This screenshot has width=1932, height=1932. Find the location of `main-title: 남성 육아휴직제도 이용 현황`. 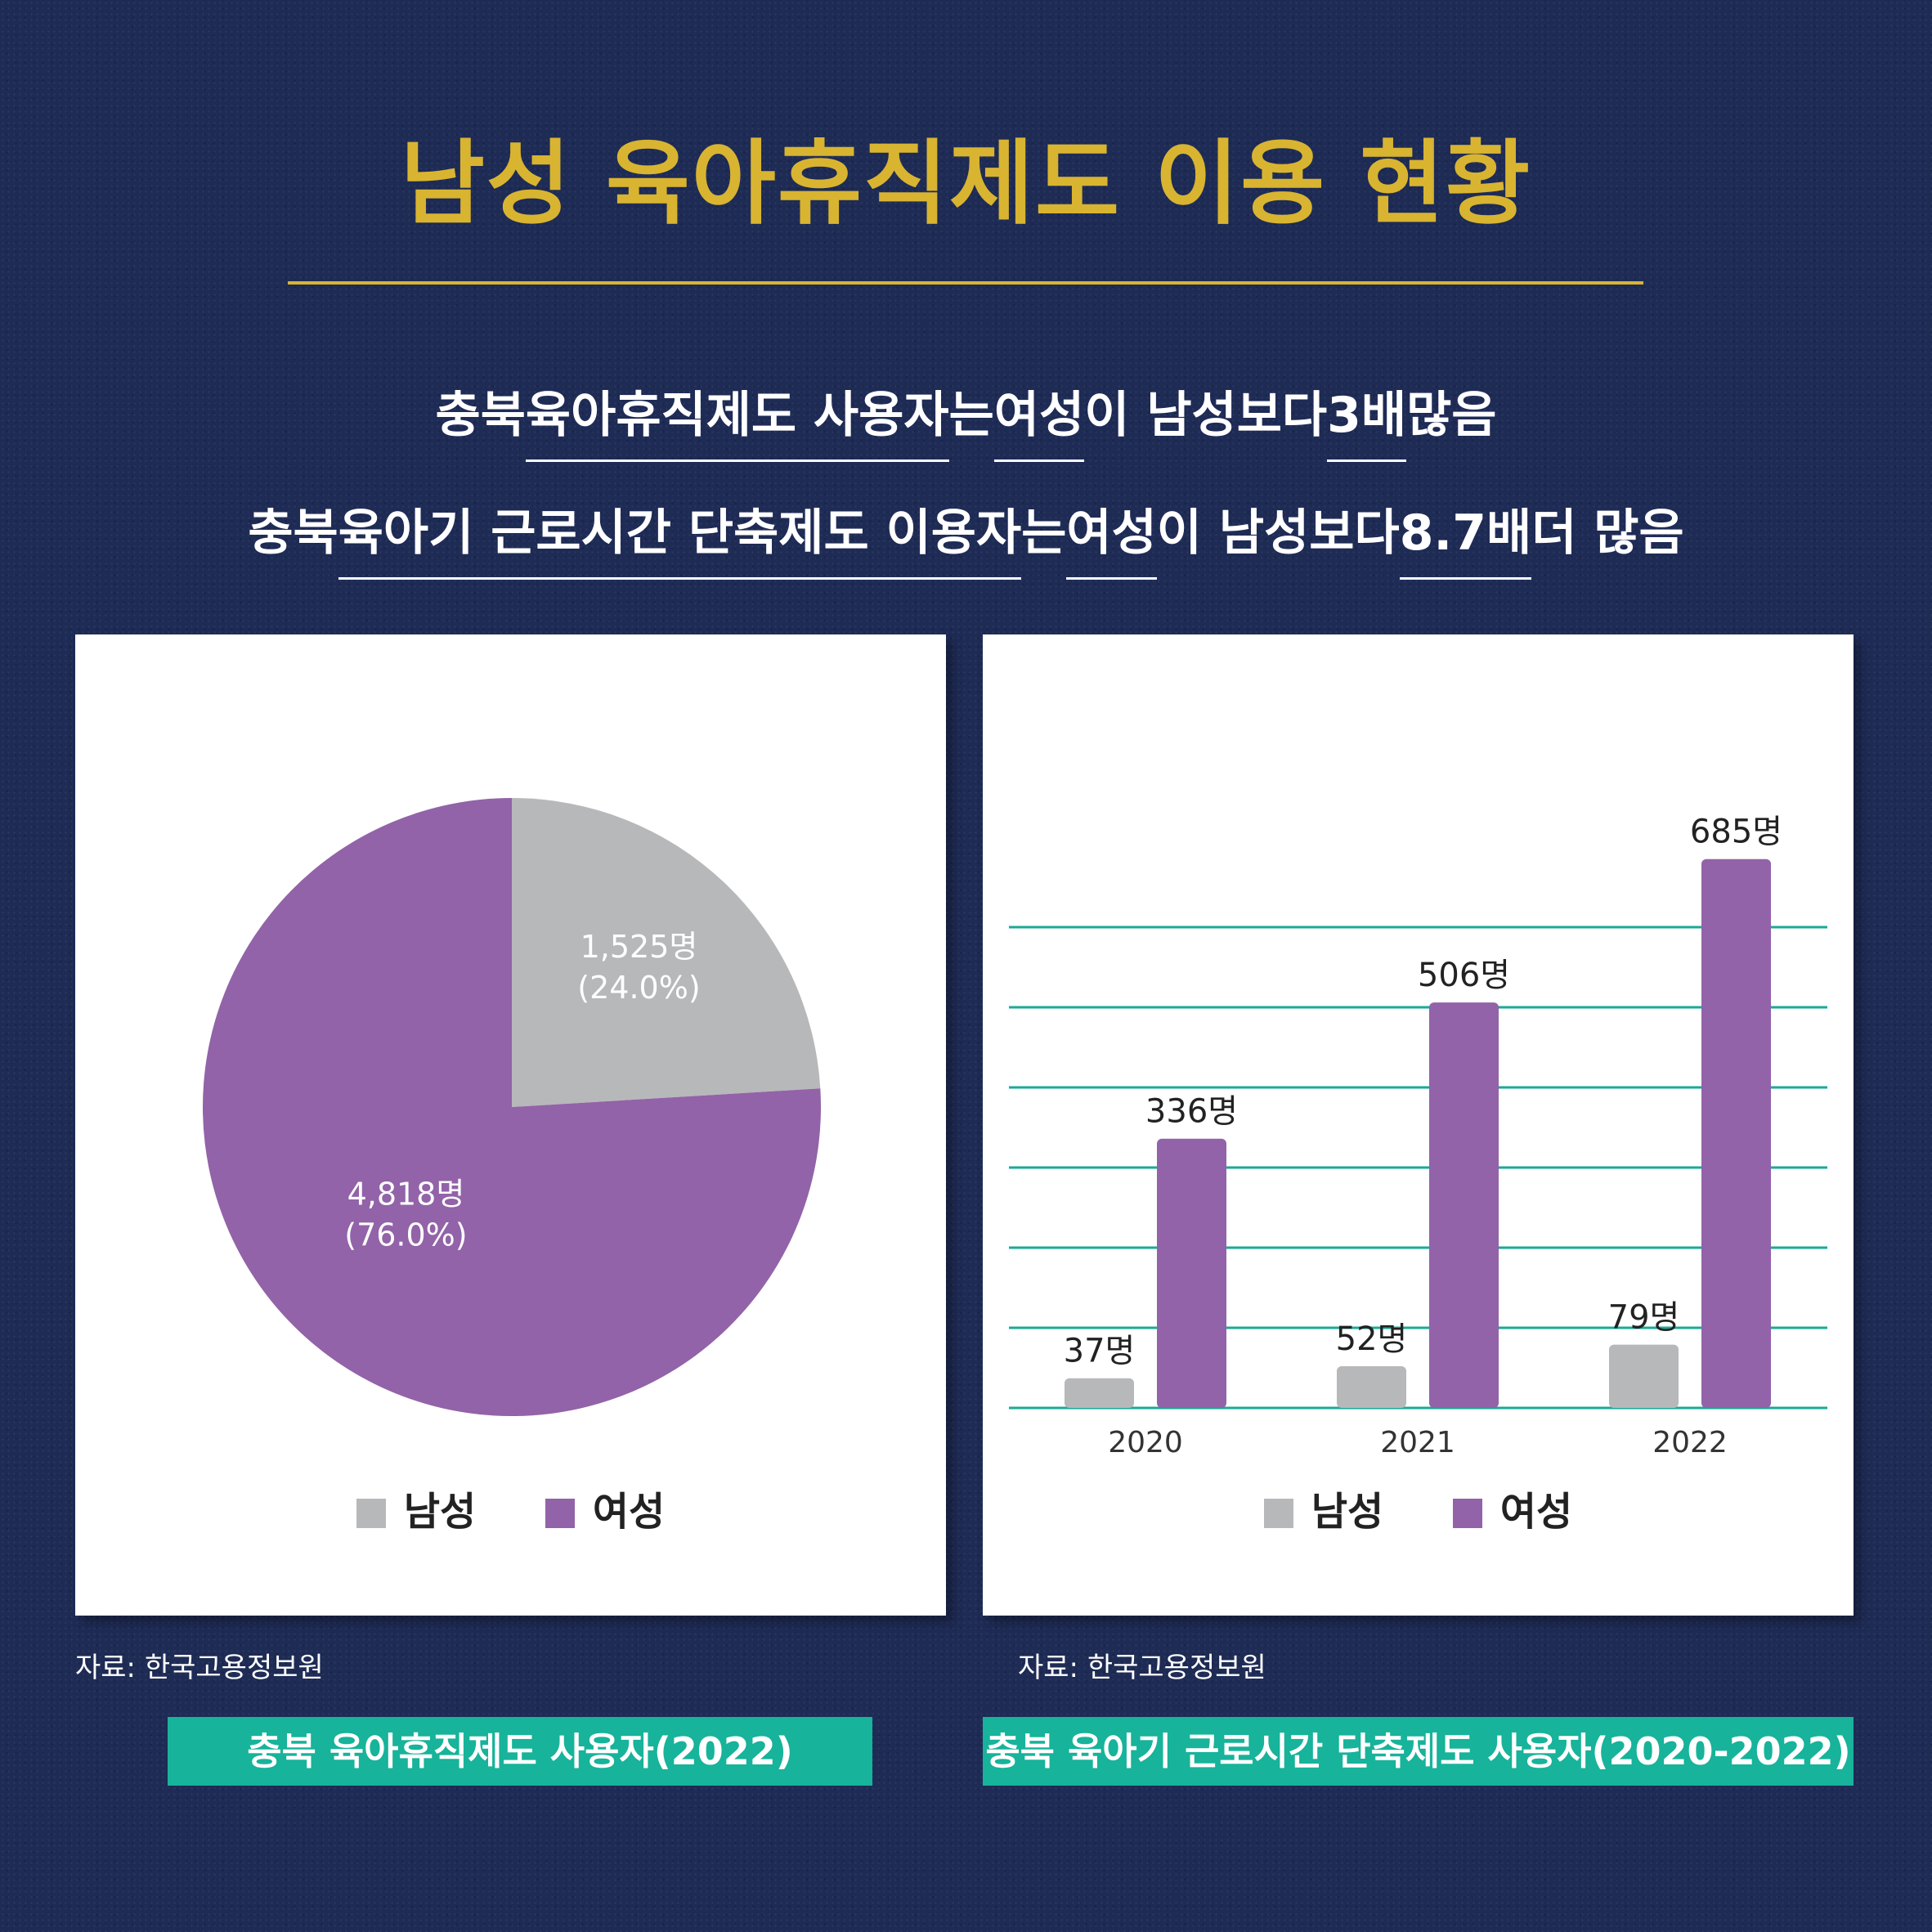

main-title: 남성 육아휴직제도 이용 현황 is located at coordinates (966, 184).